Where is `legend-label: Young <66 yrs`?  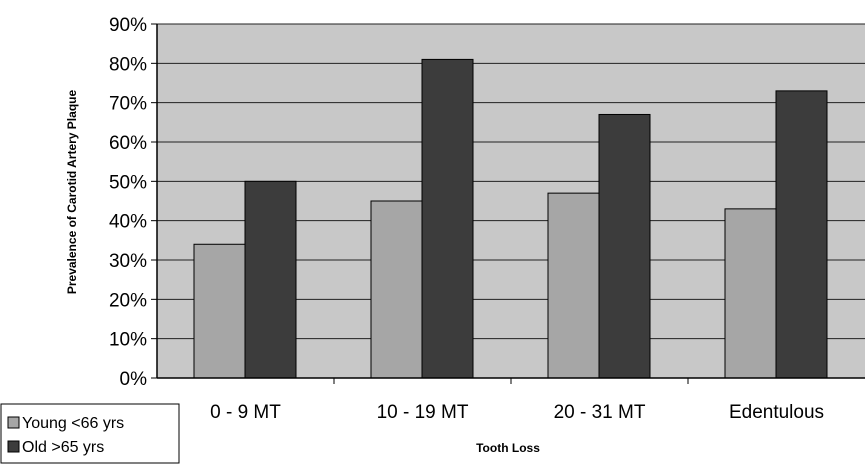 legend-label: Young <66 yrs is located at coordinates (73, 423).